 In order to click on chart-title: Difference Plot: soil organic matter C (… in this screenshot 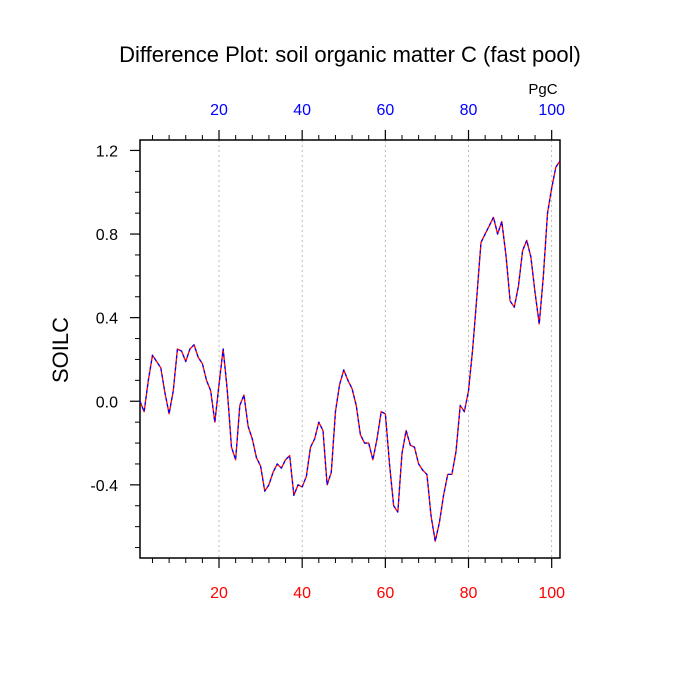, I will do `click(350, 54)`.